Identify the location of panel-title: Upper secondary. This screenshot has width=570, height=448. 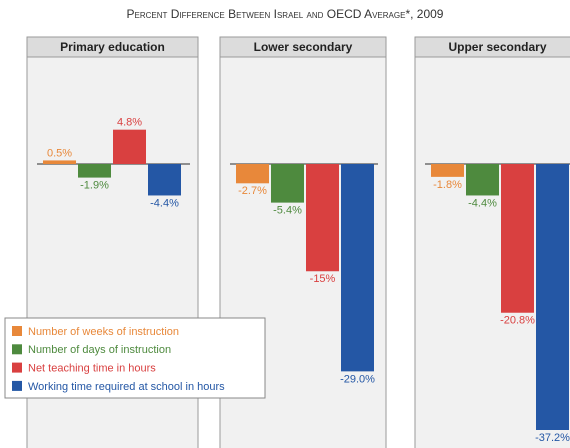
(497, 47).